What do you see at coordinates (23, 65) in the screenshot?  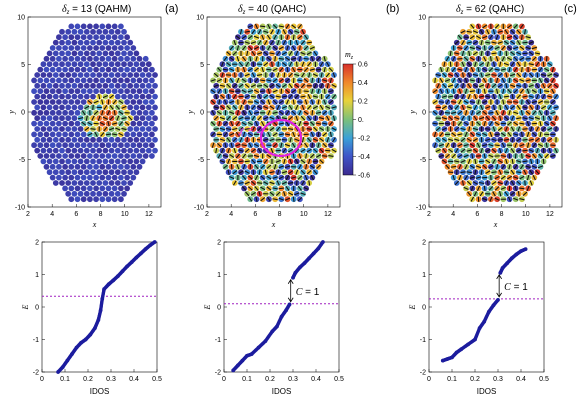 I see `y-tick-label: 5` at bounding box center [23, 65].